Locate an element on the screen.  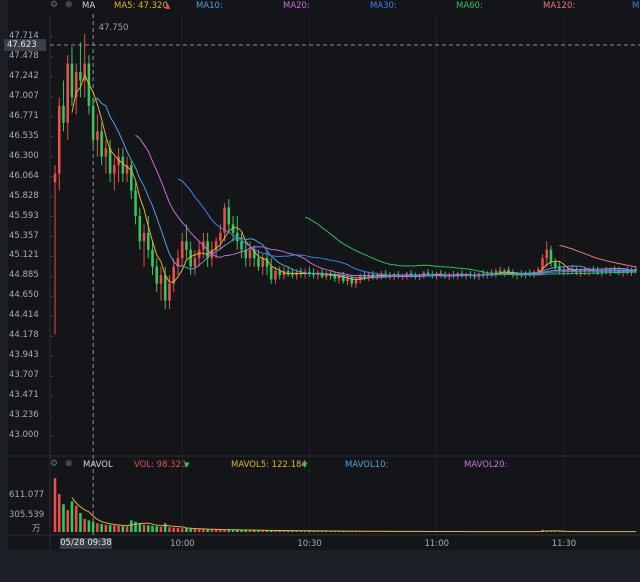
time-tick-label: 11:00 is located at coordinates (437, 544).